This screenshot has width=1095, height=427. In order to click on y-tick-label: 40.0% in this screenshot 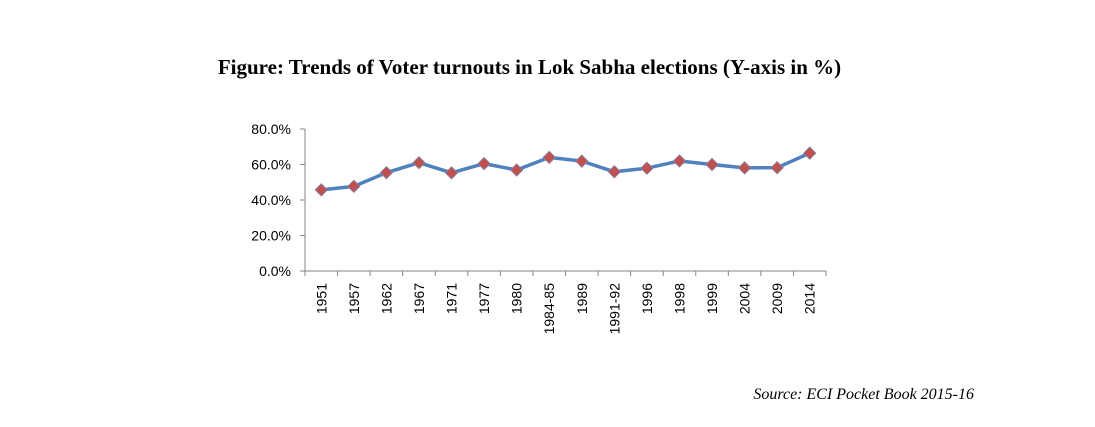, I will do `click(271, 200)`.